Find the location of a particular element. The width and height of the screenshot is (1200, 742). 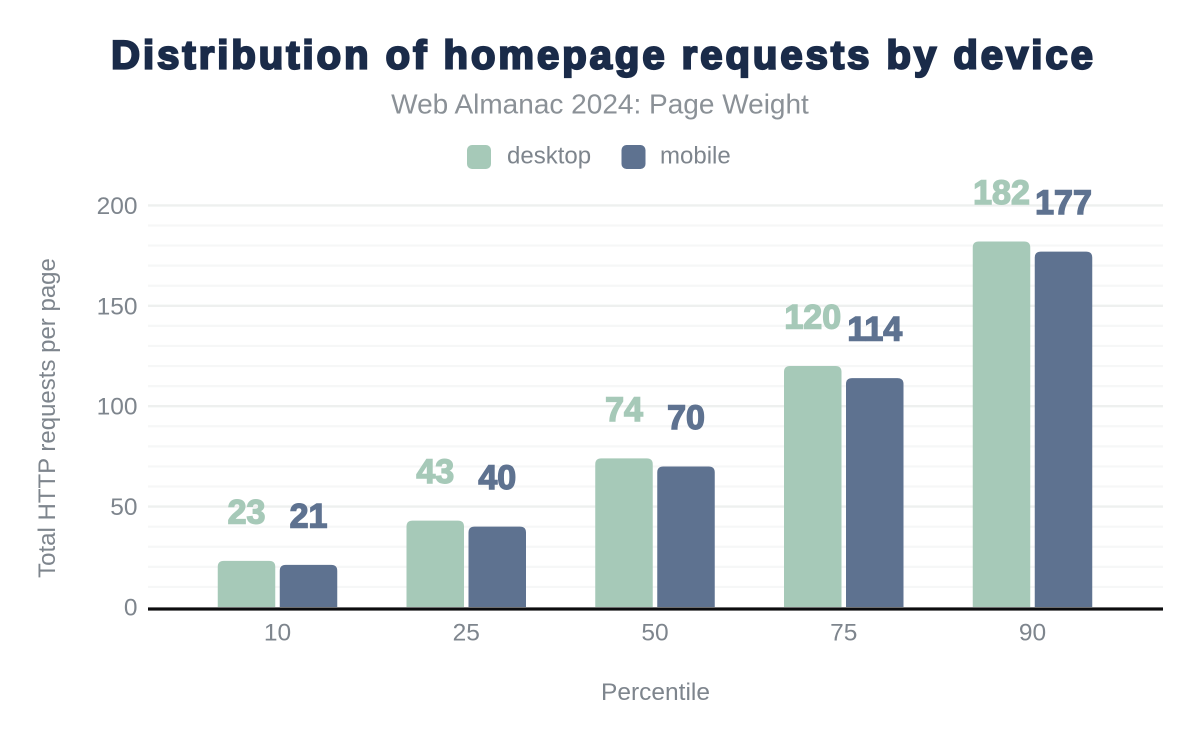

svg-text: 177 is located at coordinates (1063, 203).